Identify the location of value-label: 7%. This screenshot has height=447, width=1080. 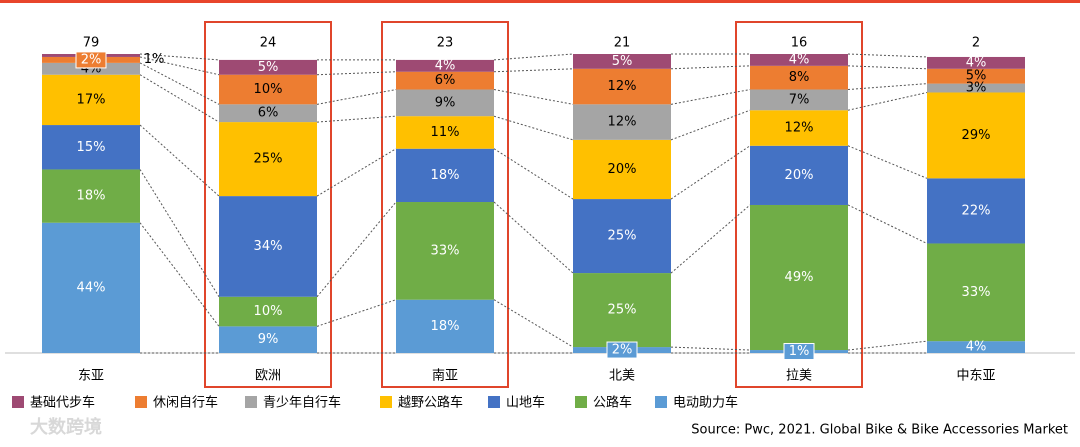
(799, 99).